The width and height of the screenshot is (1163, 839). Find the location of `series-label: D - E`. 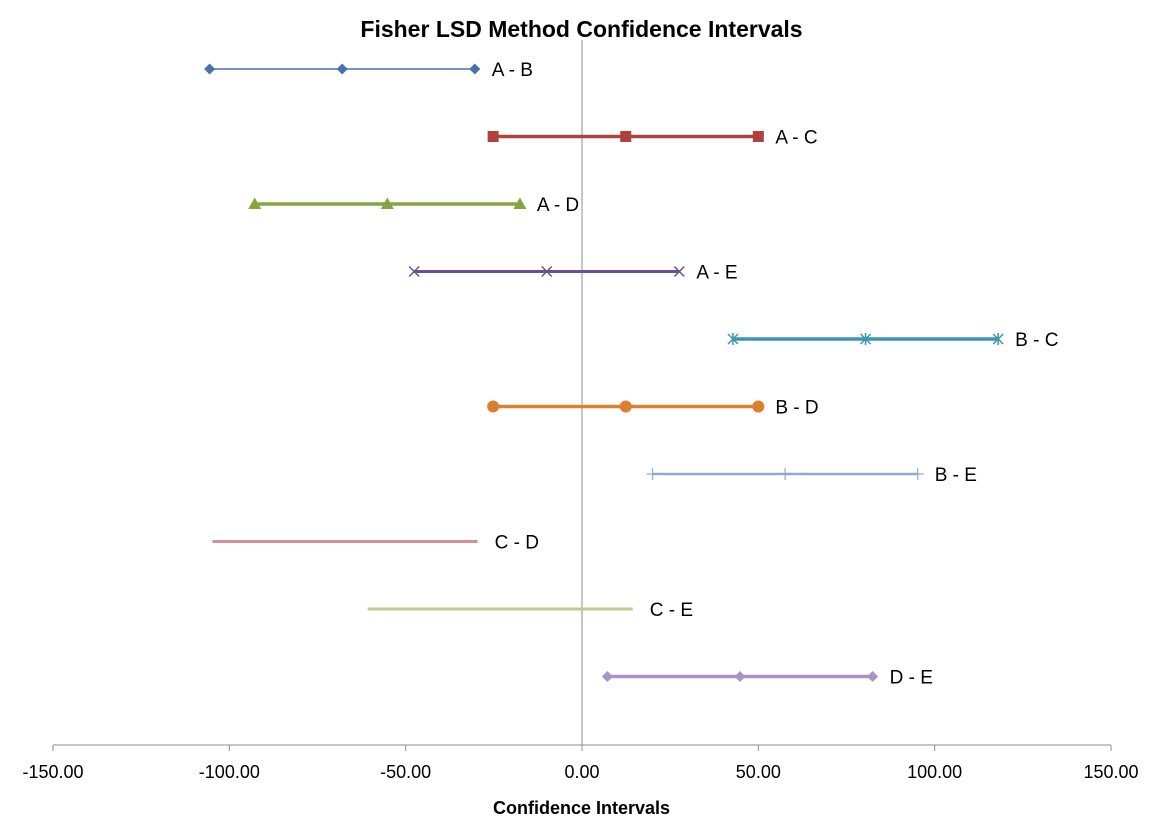

series-label: D - E is located at coordinates (911, 678).